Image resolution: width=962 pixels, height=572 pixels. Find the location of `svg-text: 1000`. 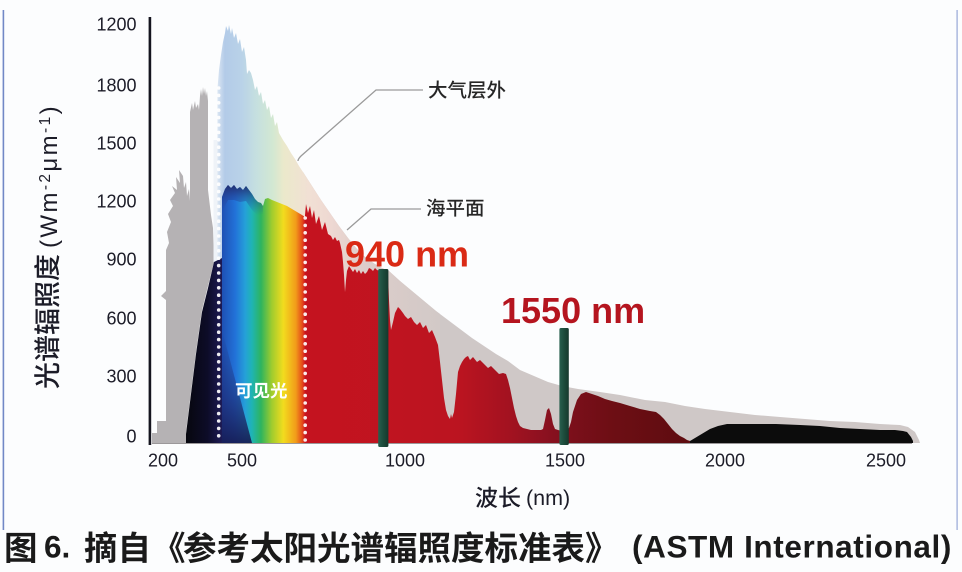

svg-text: 1000 is located at coordinates (405, 461).